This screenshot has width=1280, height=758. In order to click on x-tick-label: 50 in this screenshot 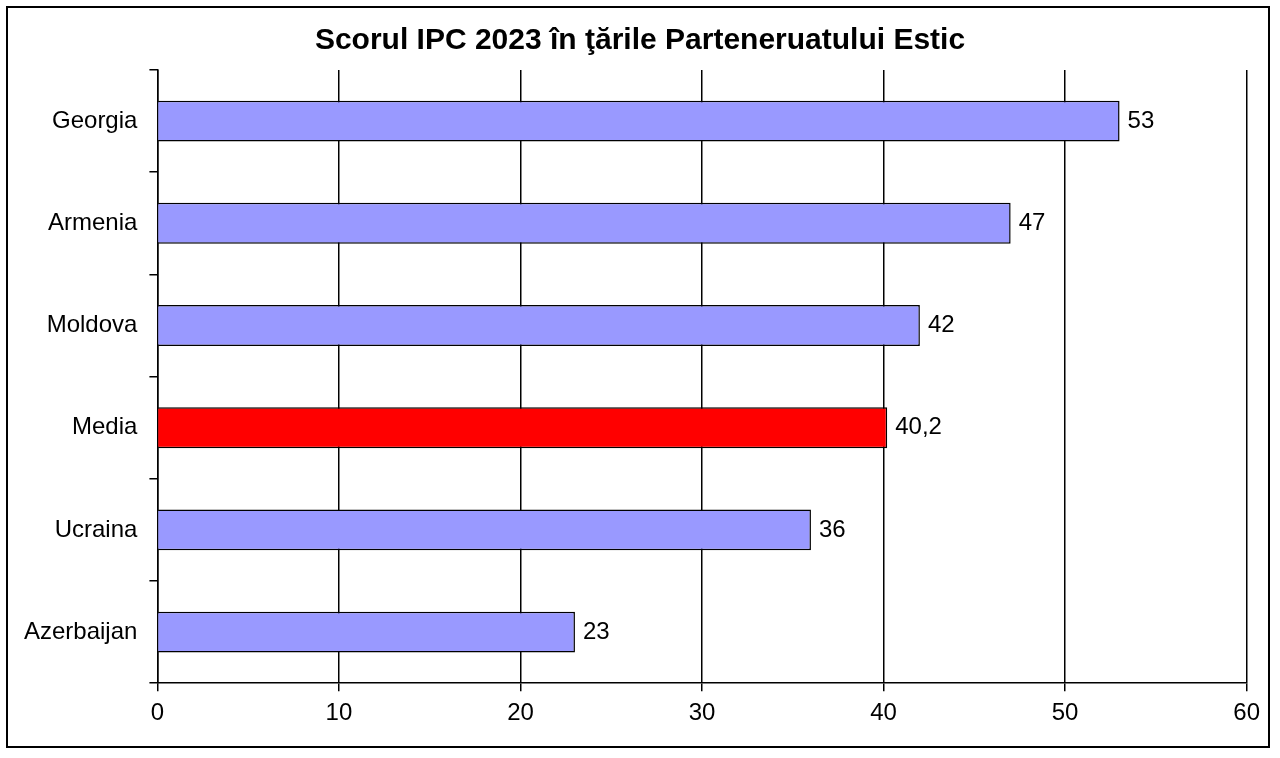, I will do `click(1065, 712)`.